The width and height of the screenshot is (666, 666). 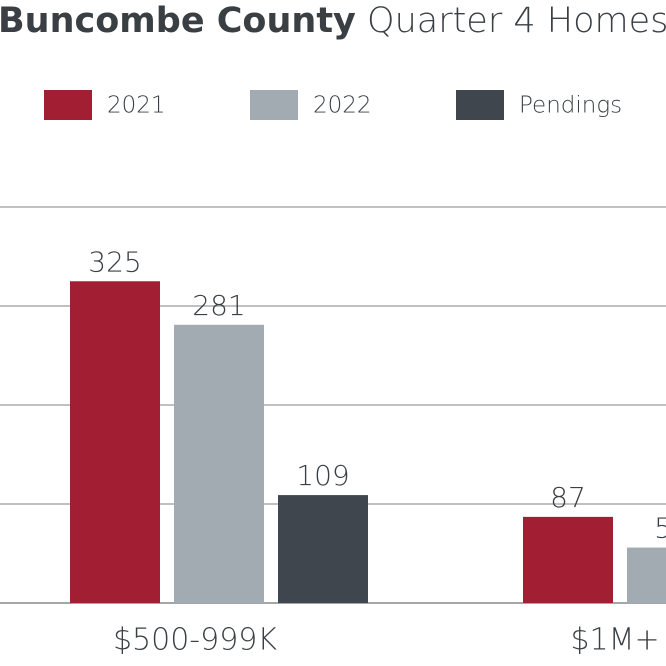 I want to click on title-bold: Buncombe County, so click(x=178, y=21).